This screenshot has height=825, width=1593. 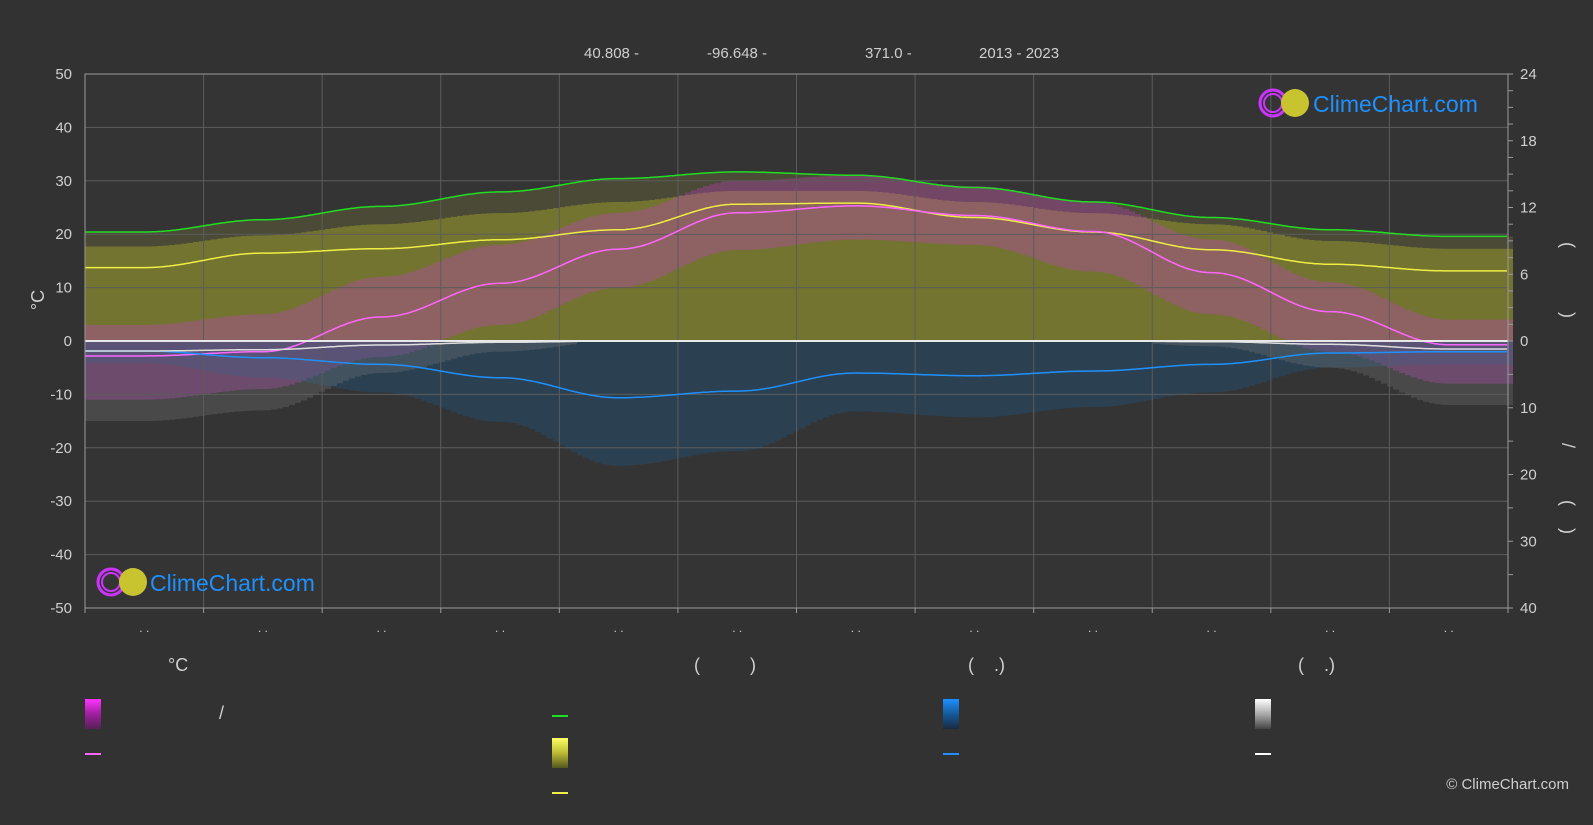 What do you see at coordinates (1295, 103) in the screenshot?
I see `logo-sun-icon` at bounding box center [1295, 103].